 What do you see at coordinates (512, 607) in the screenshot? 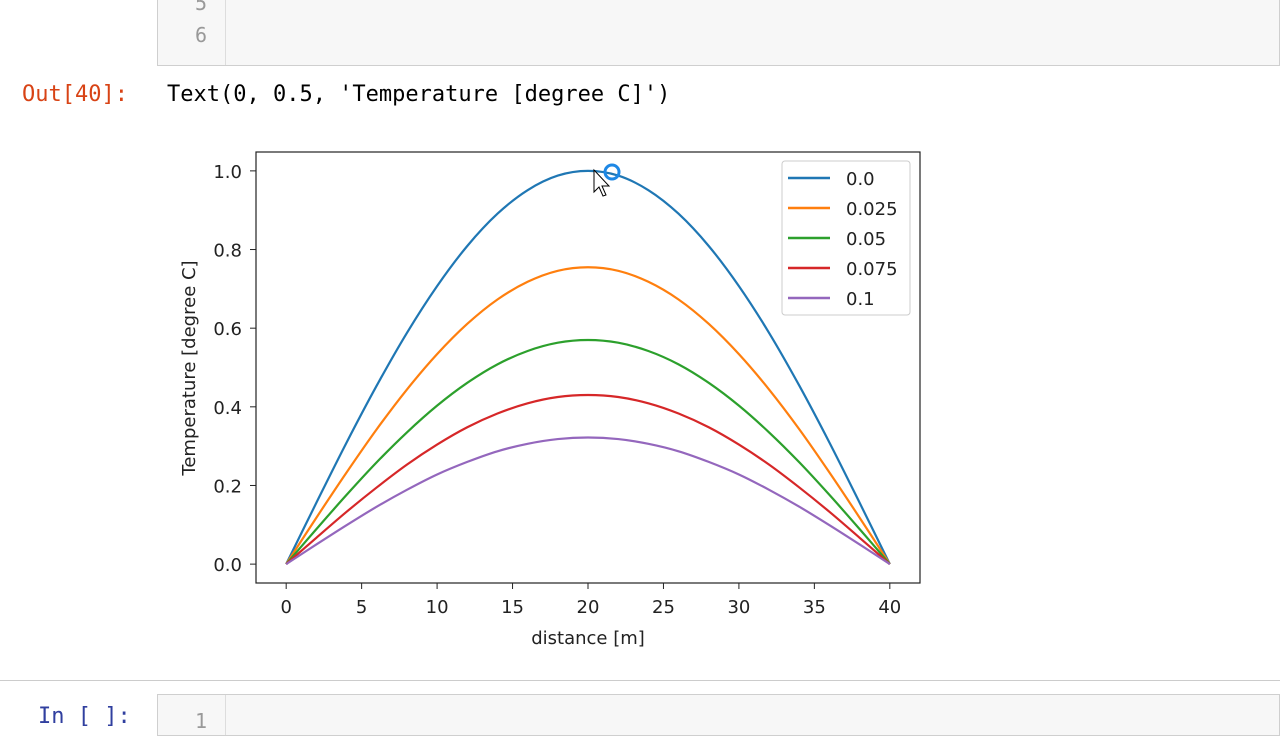
I see `x-tick-label: 15` at bounding box center [512, 607].